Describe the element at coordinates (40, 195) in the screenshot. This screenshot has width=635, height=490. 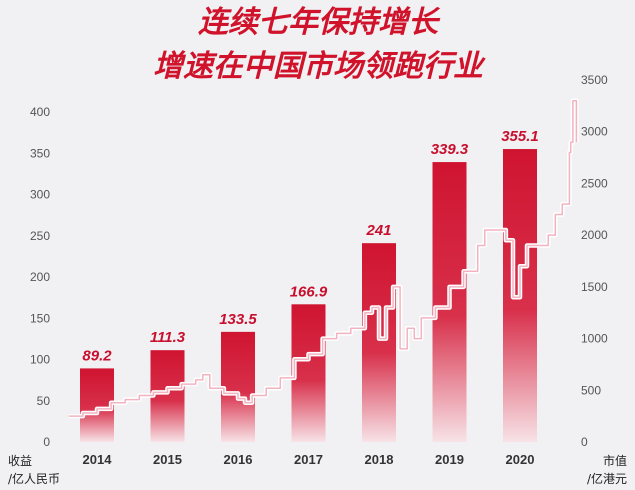
I see `left-tick-label: 300` at that location.